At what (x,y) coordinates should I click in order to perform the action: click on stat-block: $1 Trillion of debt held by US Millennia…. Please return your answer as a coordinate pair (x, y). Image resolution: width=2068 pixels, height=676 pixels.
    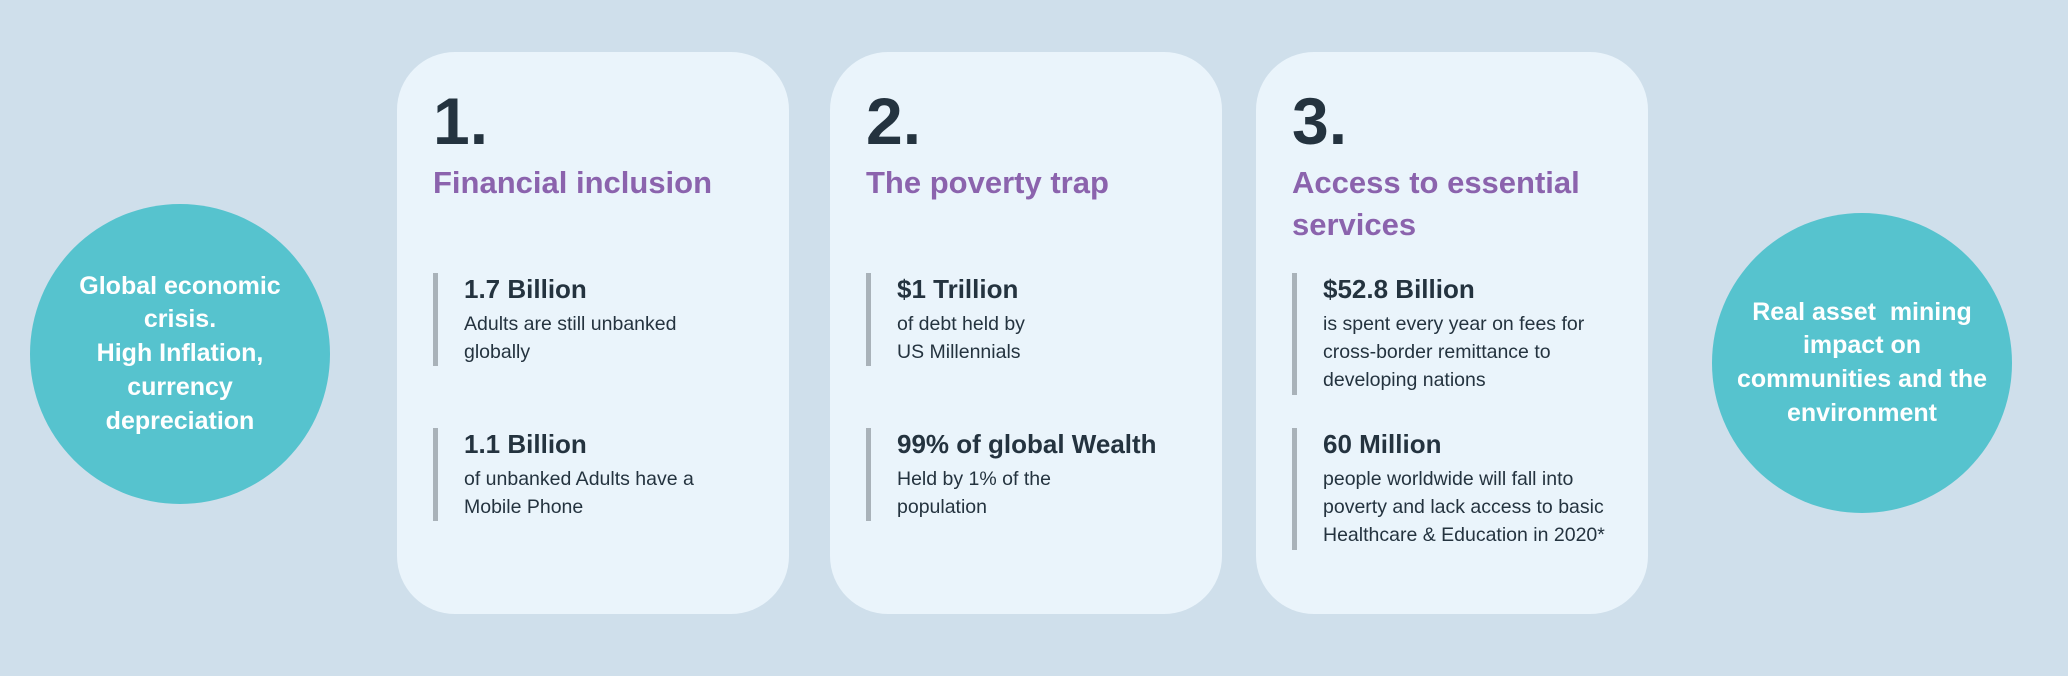
    Looking at the image, I should click on (1032, 320).